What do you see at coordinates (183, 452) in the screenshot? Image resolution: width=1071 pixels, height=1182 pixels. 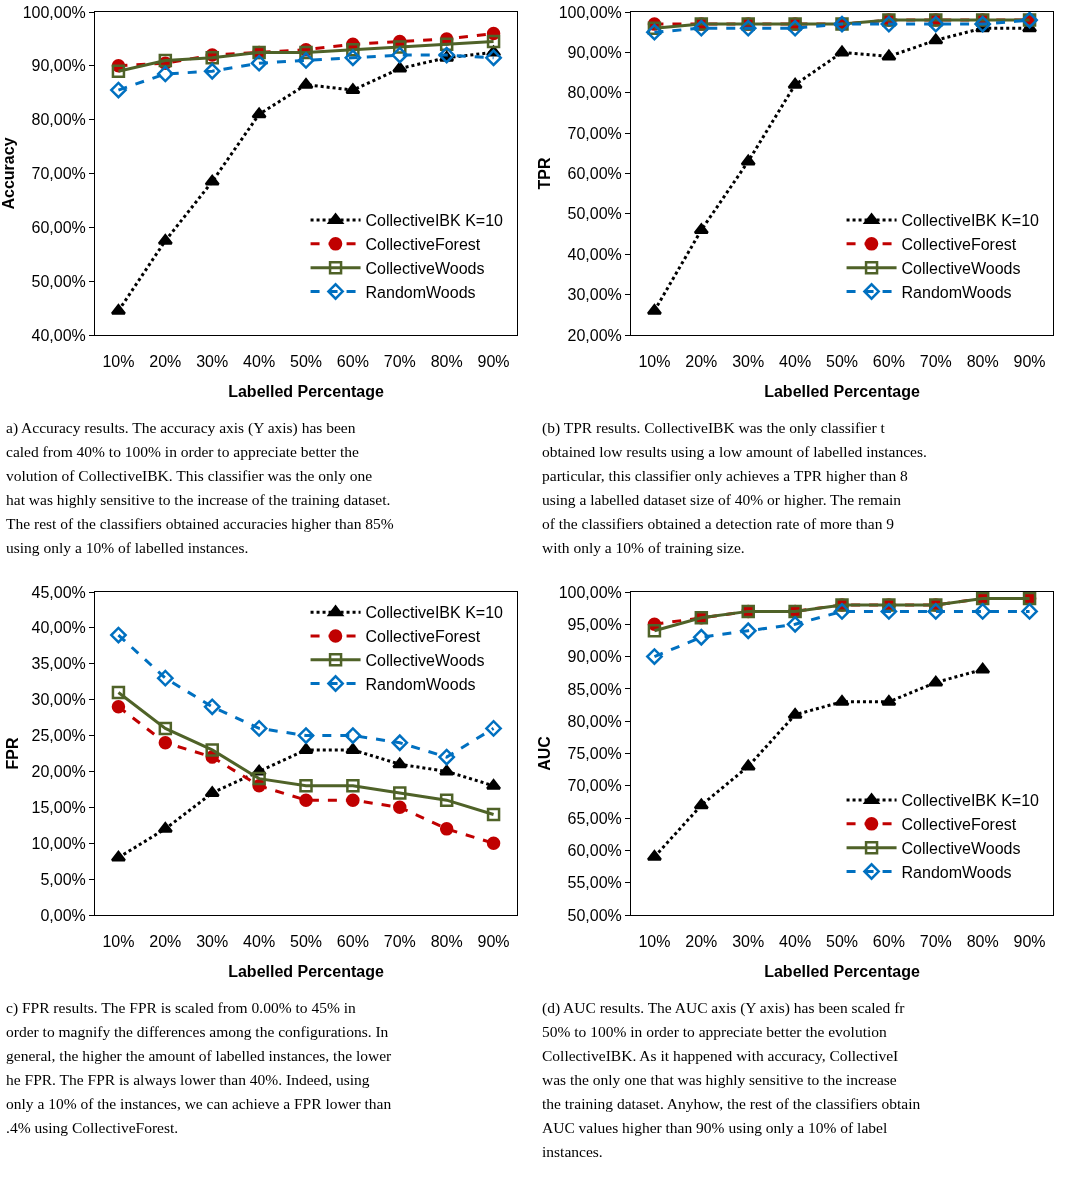 I see `text: caled from 40% to 100% in order to appreciate better the` at bounding box center [183, 452].